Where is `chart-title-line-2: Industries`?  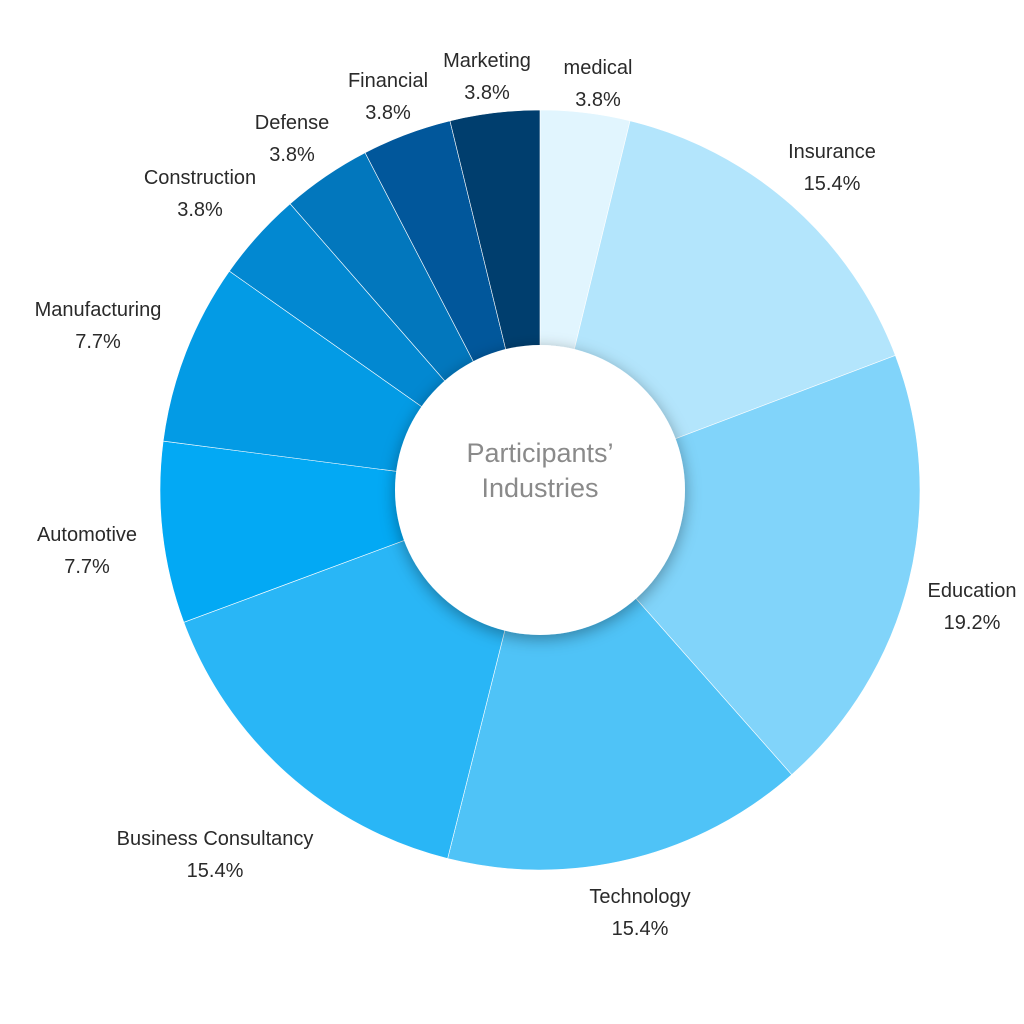 chart-title-line-2: Industries is located at coordinates (539, 488).